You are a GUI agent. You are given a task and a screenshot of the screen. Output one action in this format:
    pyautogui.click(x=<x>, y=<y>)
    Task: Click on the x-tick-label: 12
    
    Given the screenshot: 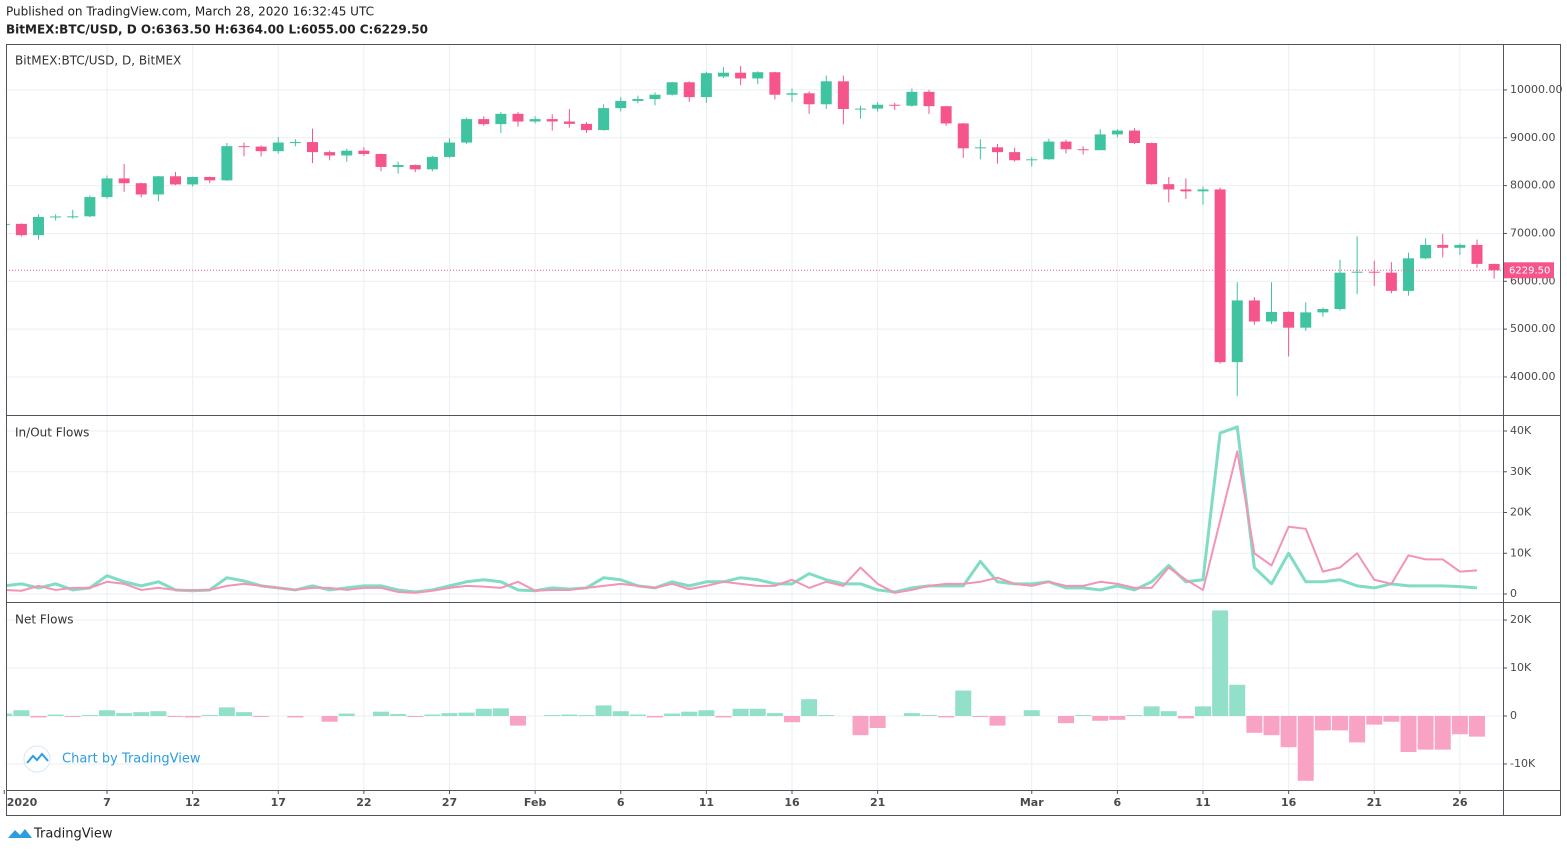 What is the action you would take?
    pyautogui.click(x=192, y=802)
    